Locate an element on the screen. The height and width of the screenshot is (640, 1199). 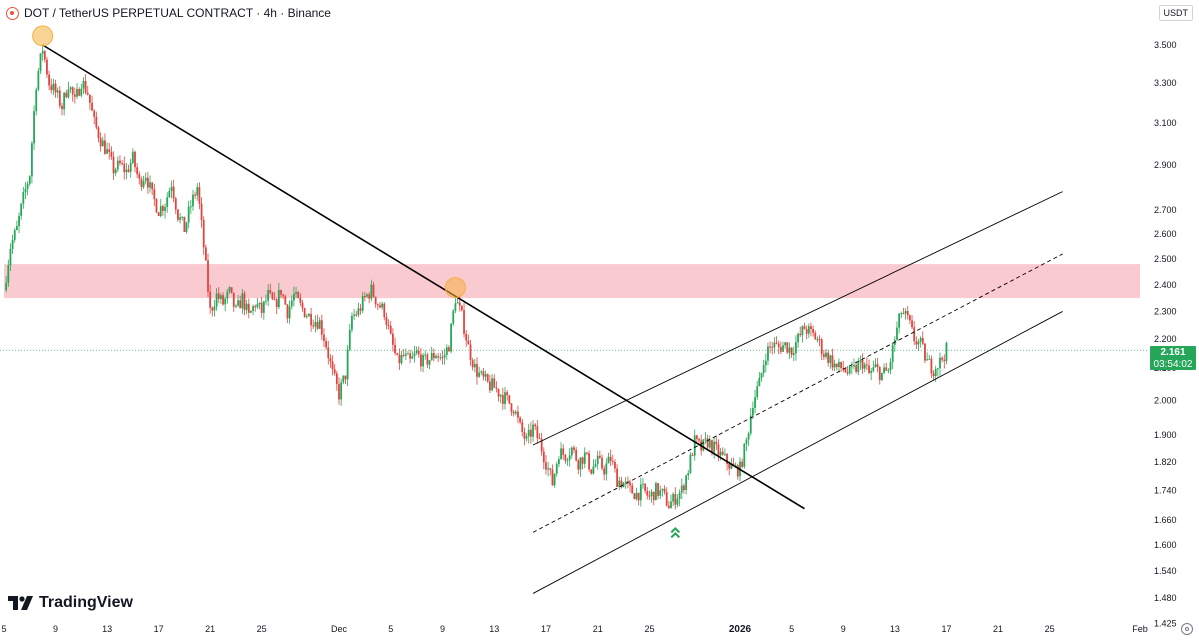
x-tick-label: 9 is located at coordinates (442, 629).